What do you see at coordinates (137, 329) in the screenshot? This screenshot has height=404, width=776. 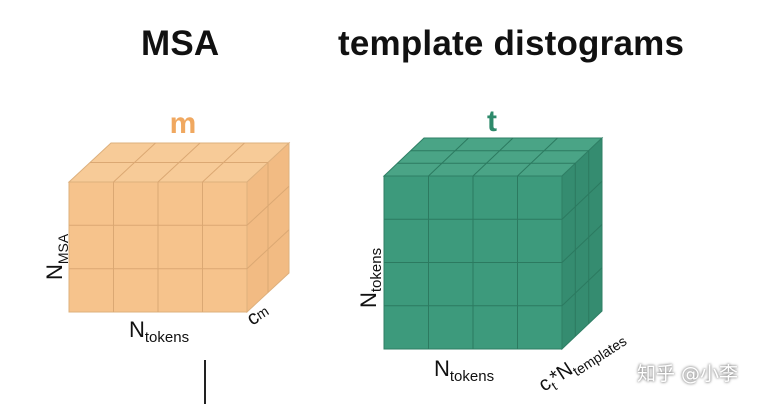 I see `msa-width-label-main: N` at bounding box center [137, 329].